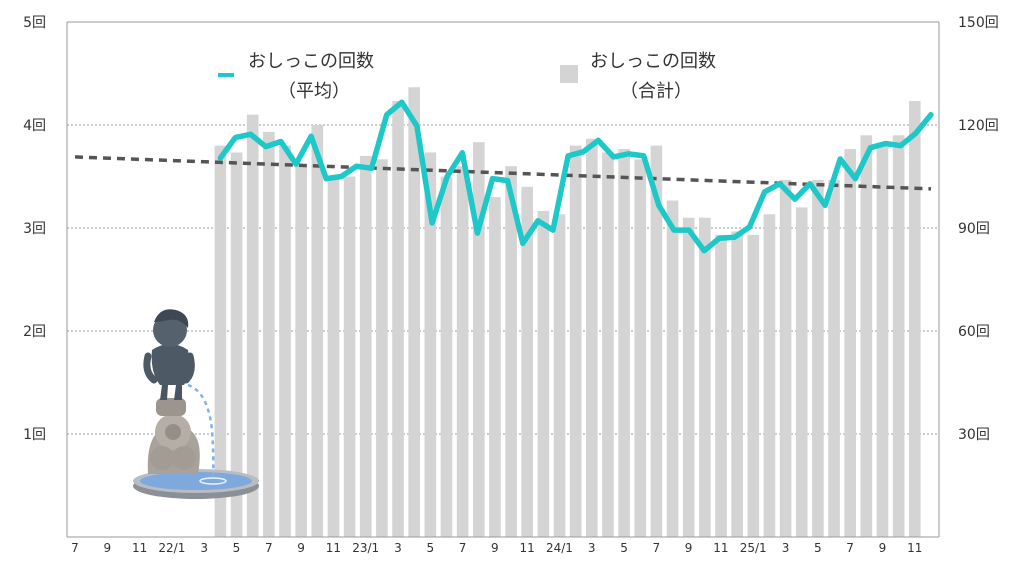  I want to click on left-tick-label: 4回, so click(34, 126).